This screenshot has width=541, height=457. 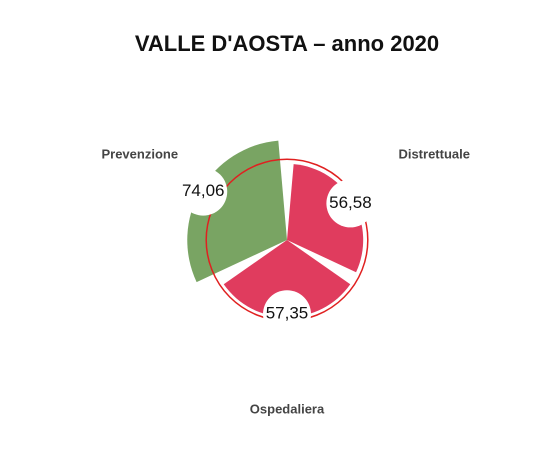 I want to click on sector, so click(x=287, y=279).